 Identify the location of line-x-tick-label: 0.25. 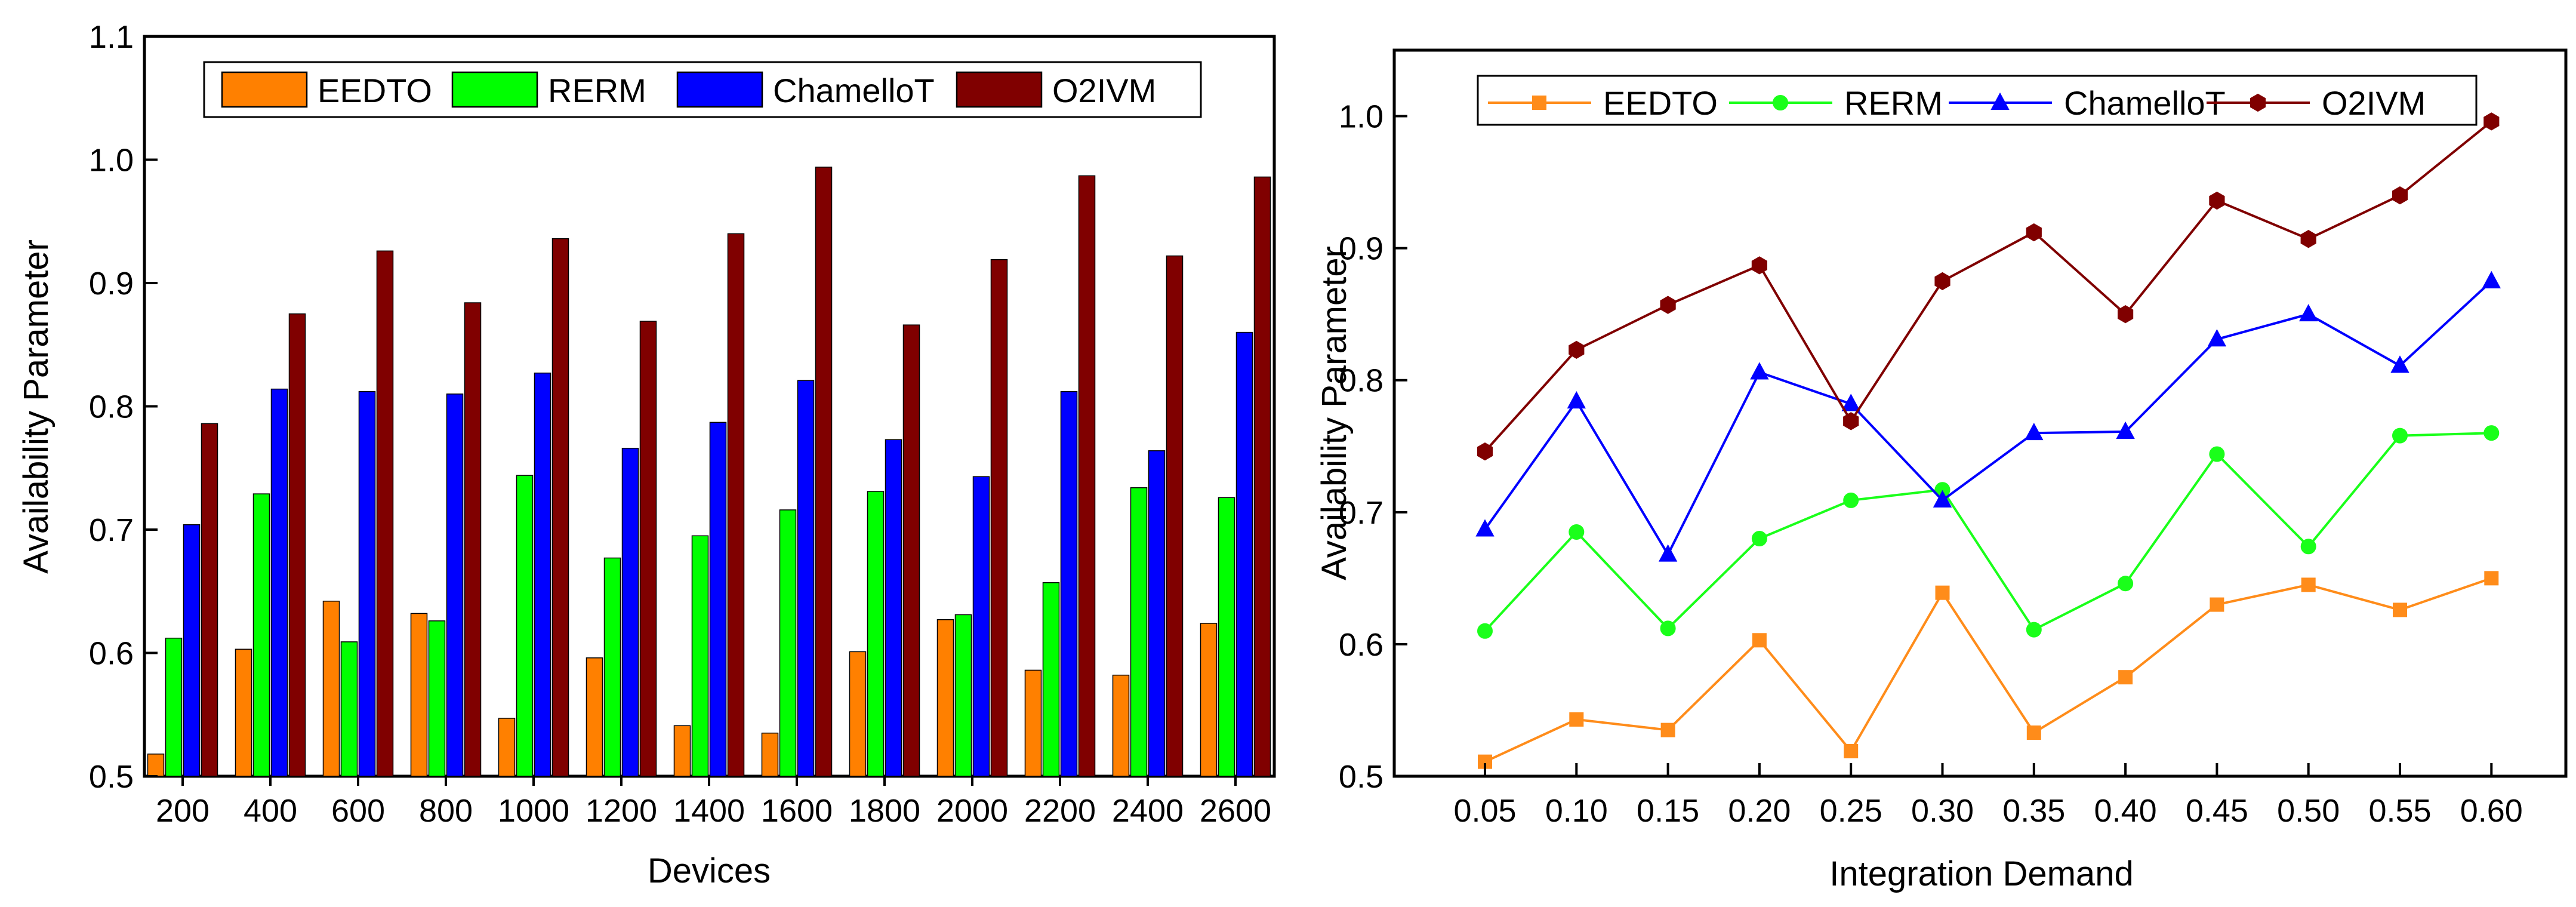
(1851, 811).